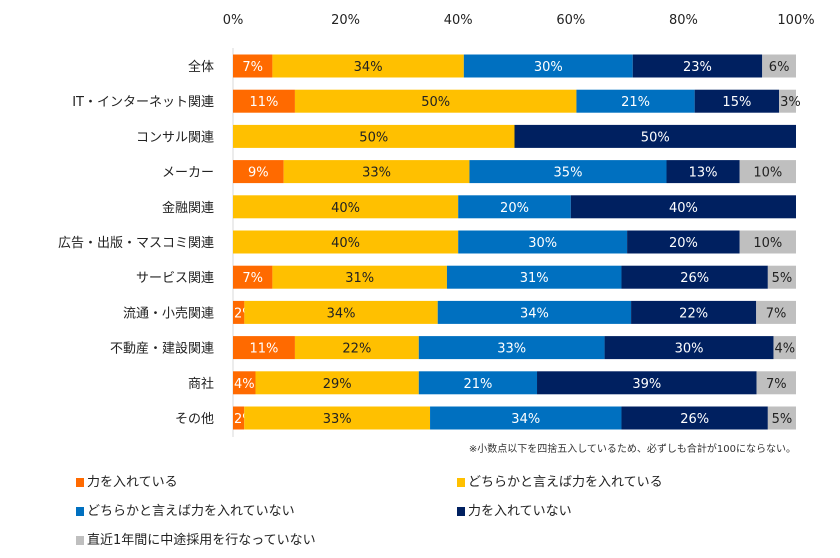 Image resolution: width=840 pixels, height=558 pixels. Describe the element at coordinates (191, 511) in the screenshot. I see `legend-label: どちらかと言えば力を入れていない` at that location.